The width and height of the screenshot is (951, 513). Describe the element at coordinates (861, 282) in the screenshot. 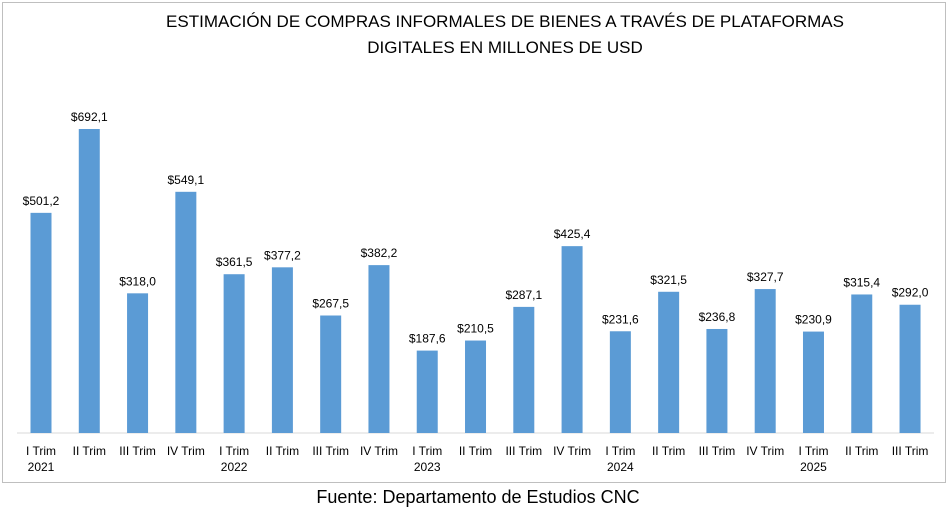

I see `data-label: $315,4` at that location.